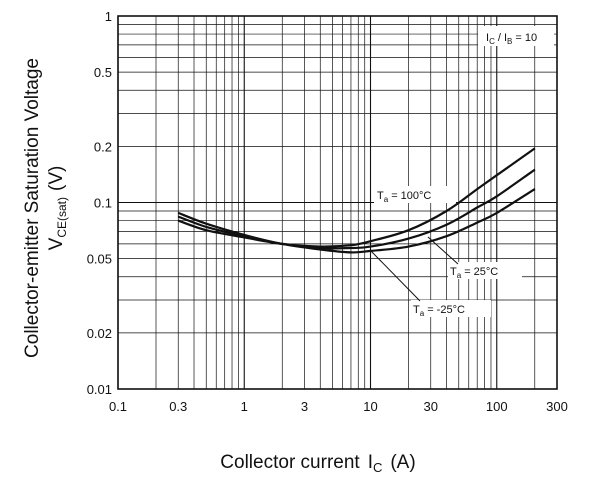  I want to click on x-axis-title: Collector current IC (A), so click(317, 463).